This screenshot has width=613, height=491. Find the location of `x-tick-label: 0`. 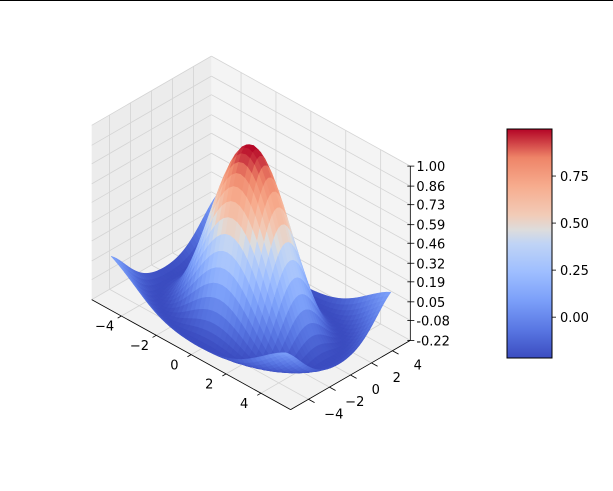

x-tick-label: 0 is located at coordinates (174, 365).